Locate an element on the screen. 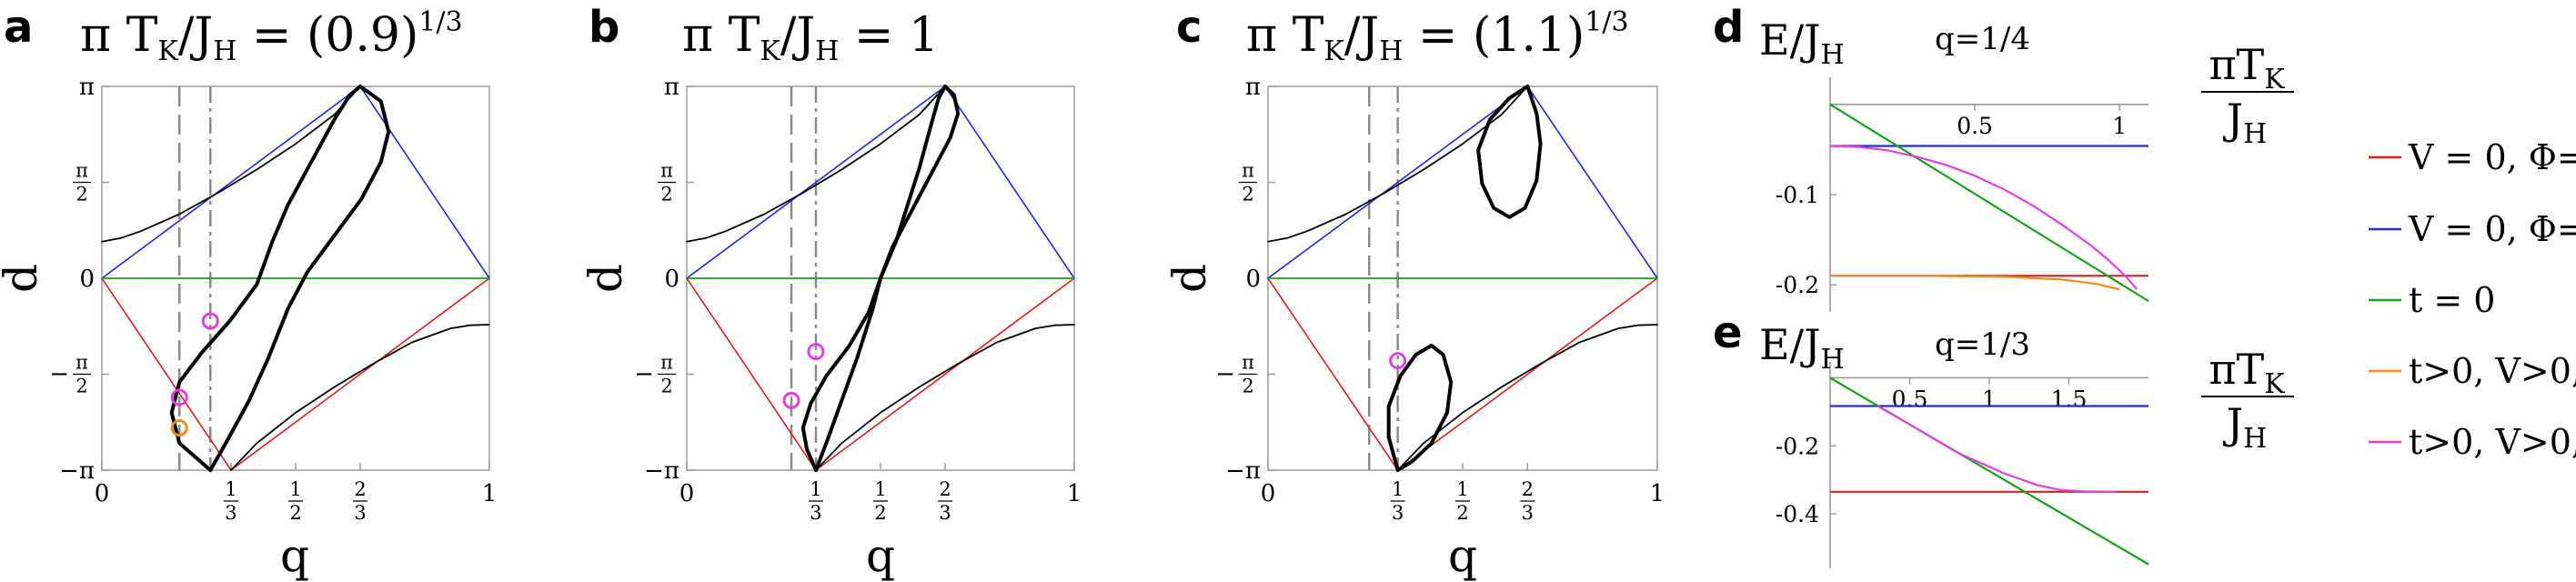  panel-title: π TK/JH = (0.9)1/3 is located at coordinates (271, 37).